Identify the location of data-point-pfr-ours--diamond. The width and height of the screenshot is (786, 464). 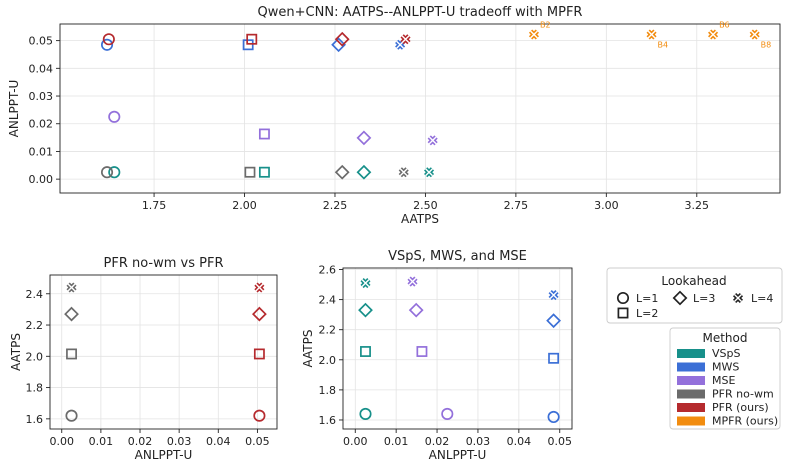
(259, 314).